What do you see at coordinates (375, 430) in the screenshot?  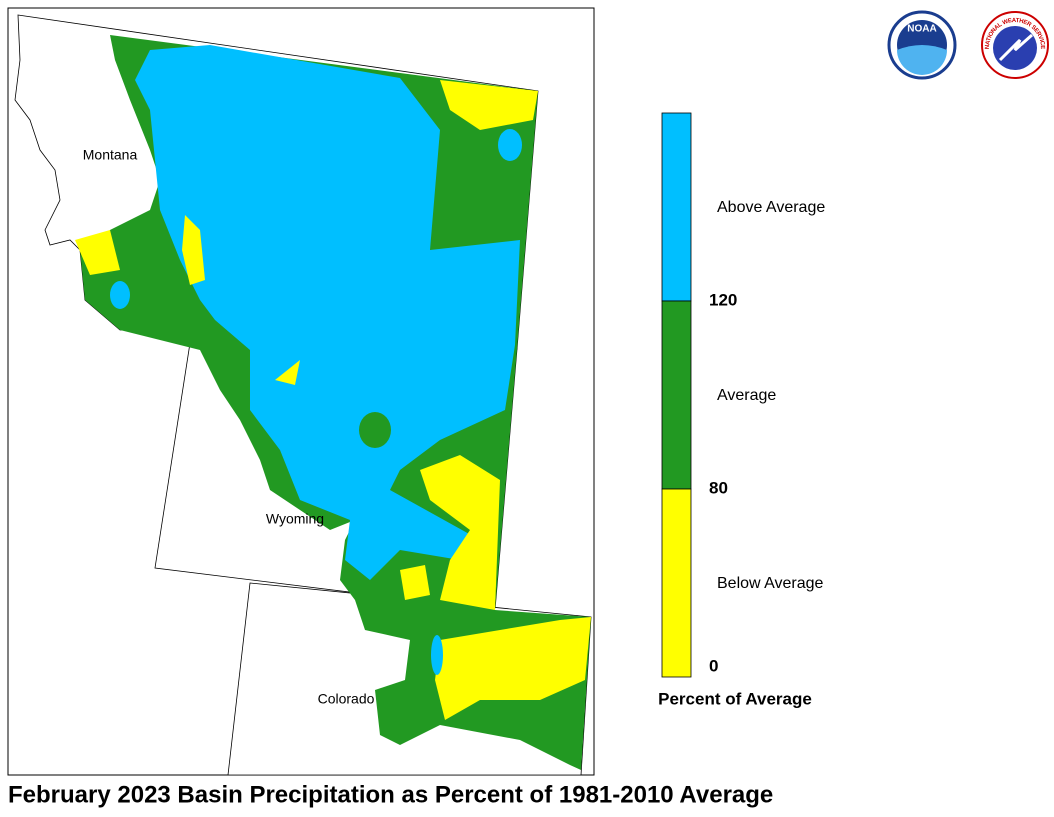 I see `basin-average` at bounding box center [375, 430].